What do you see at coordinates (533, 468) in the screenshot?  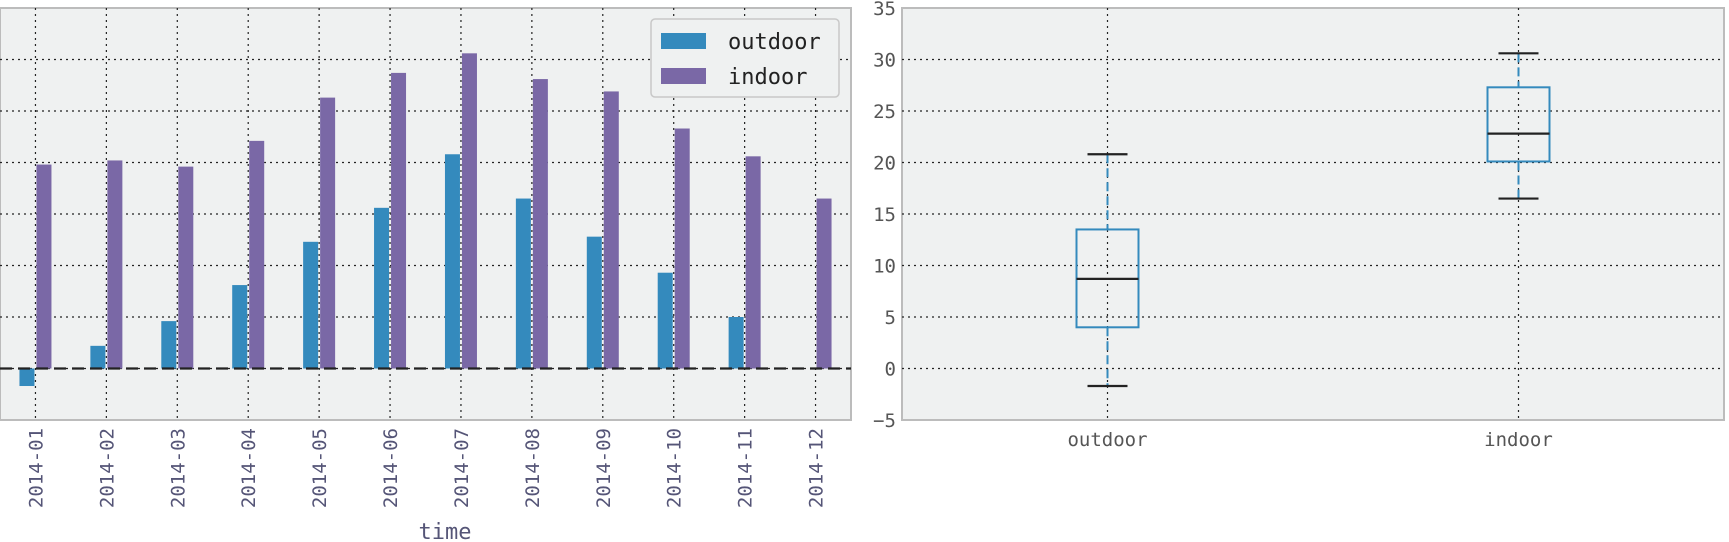 I see `bar-x-tick-label: 2014-08` at bounding box center [533, 468].